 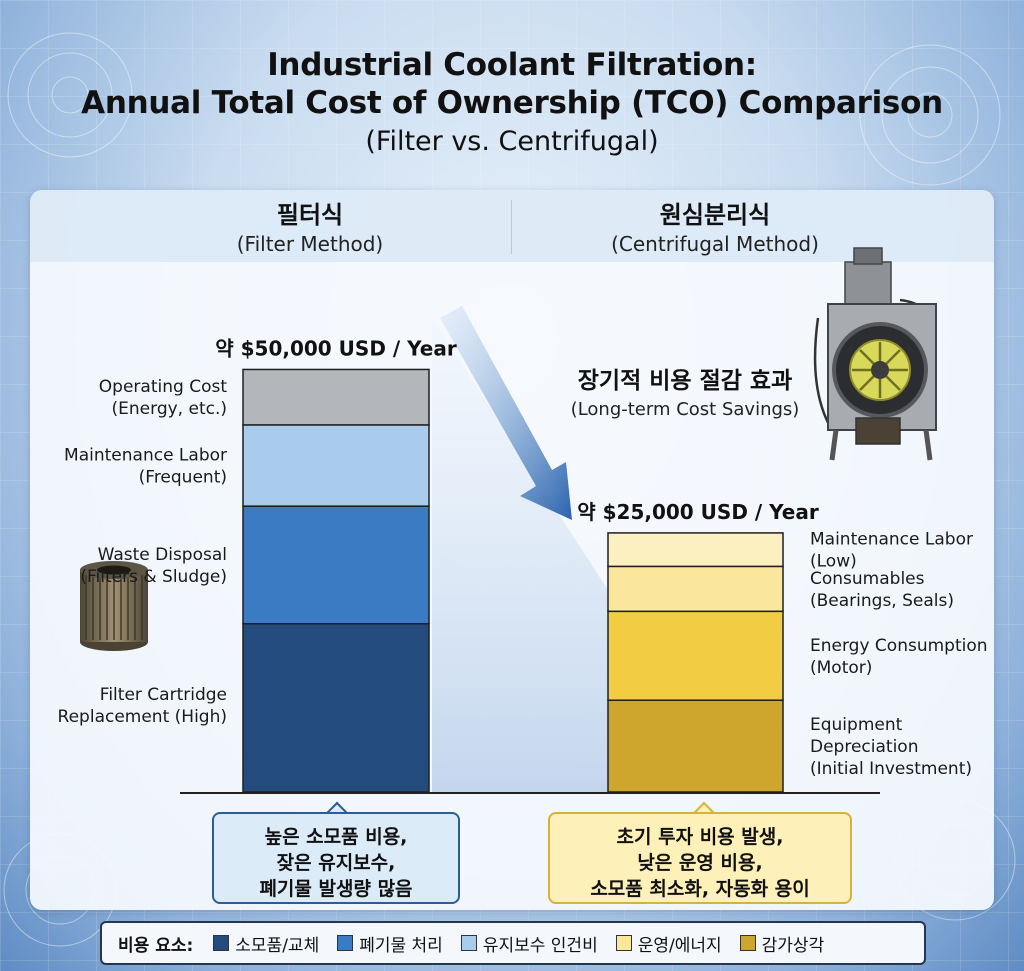 What do you see at coordinates (336, 863) in the screenshot?
I see `note-filter-line-2: 잦은 유지보수,` at bounding box center [336, 863].